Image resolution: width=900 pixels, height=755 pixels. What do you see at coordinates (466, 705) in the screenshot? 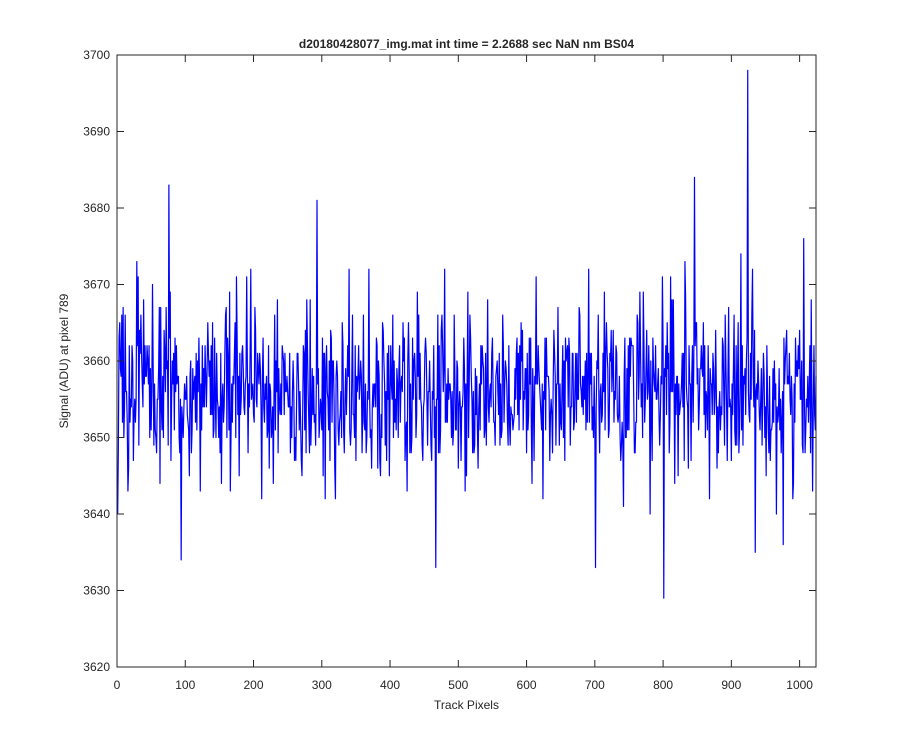
I see `x-axis-label: Track Pixels` at bounding box center [466, 705].